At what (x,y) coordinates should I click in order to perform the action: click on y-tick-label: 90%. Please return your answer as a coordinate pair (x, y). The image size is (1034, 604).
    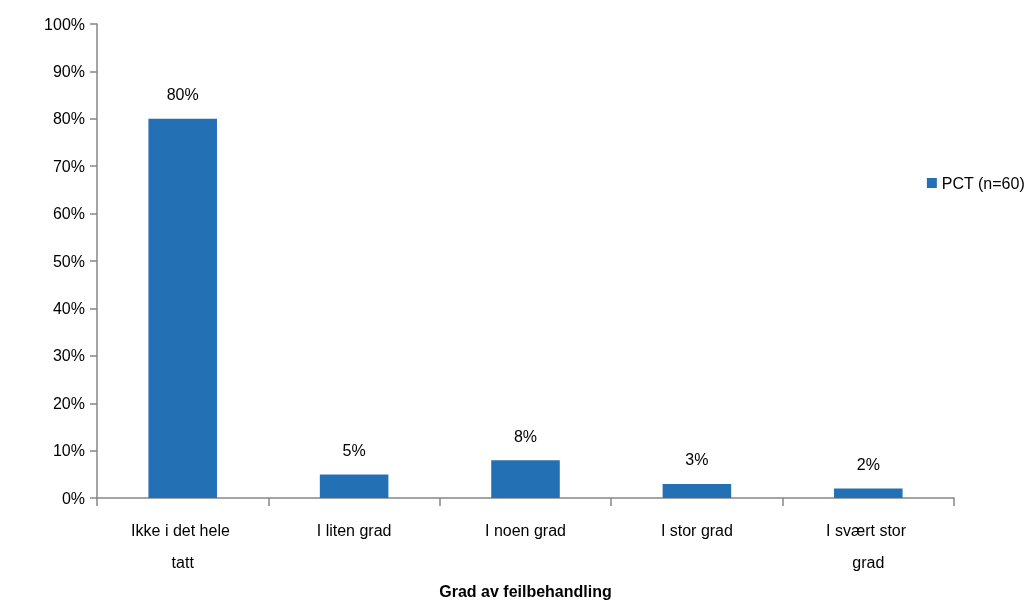
    Looking at the image, I should click on (68, 71).